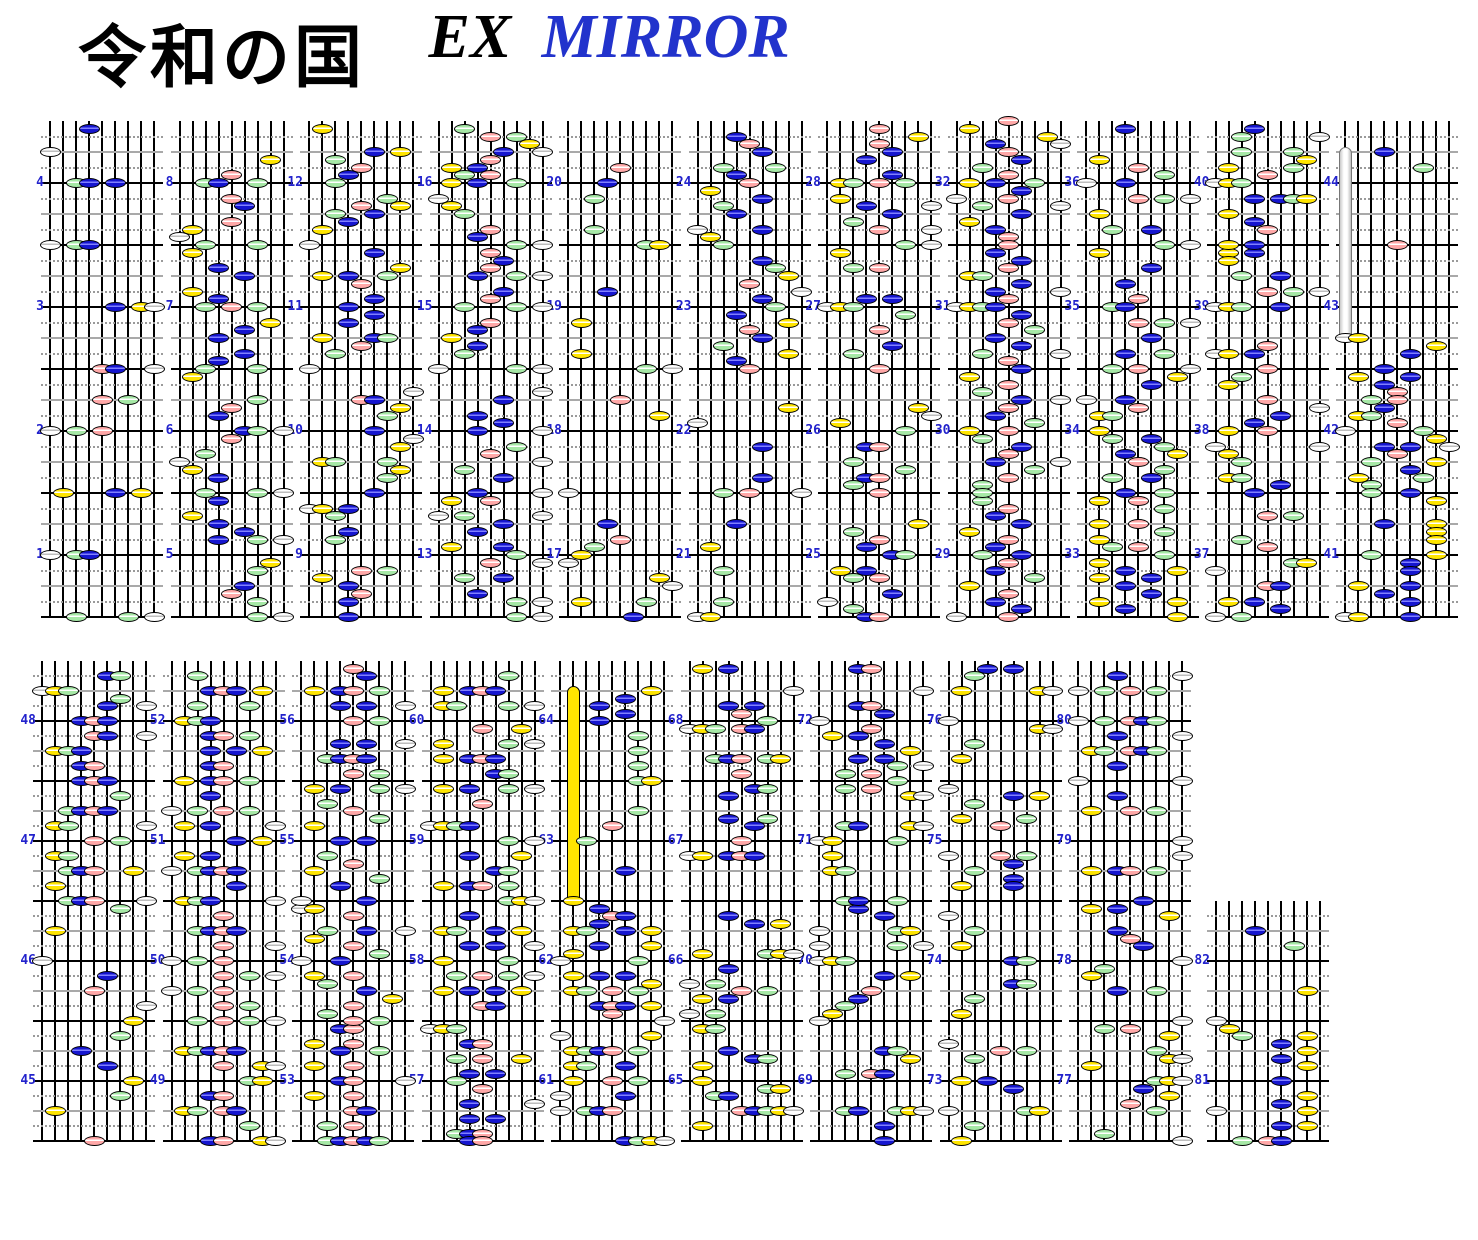 This screenshot has width=1478, height=1240. What do you see at coordinates (546, 720) in the screenshot?
I see `measure-number: 64` at bounding box center [546, 720].